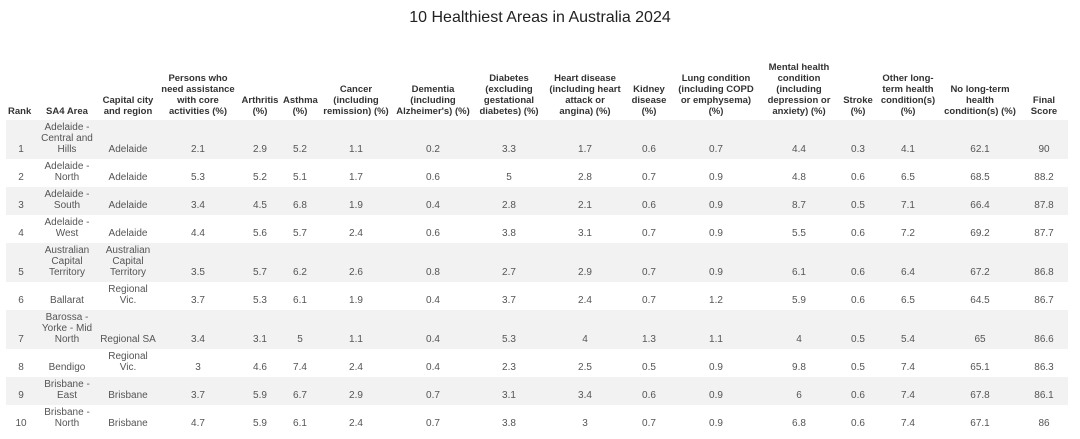 The image size is (1080, 439). I want to click on table-cell: 5.7, so click(260, 262).